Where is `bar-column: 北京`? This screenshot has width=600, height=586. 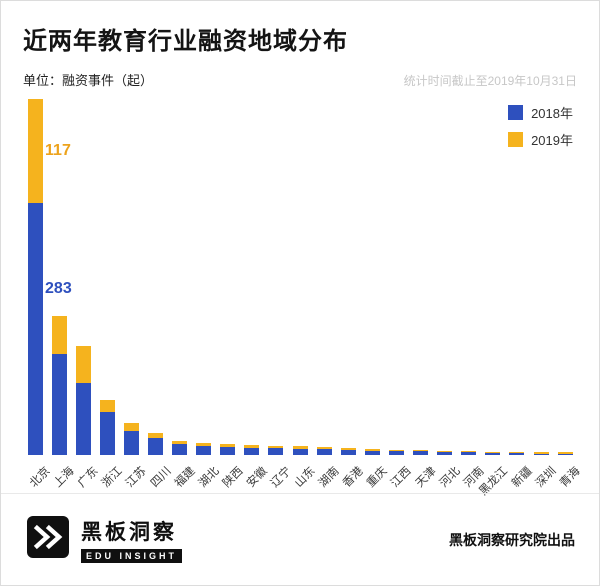
bar-column: 北京 is located at coordinates (38, 294).